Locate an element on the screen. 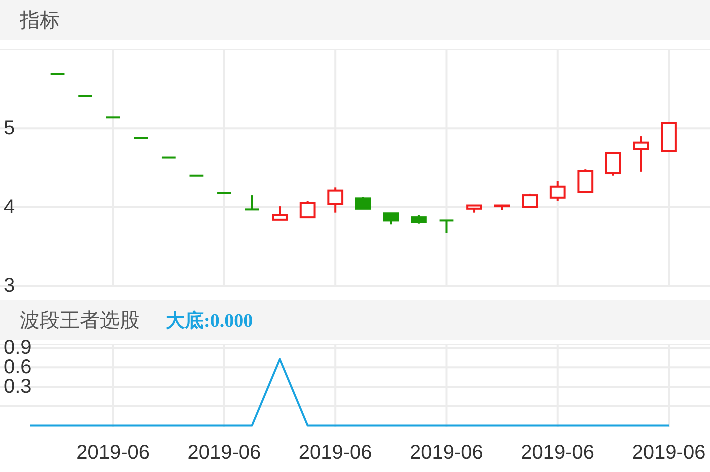 The image size is (710, 472). y-tick-label: 4 is located at coordinates (10, 207).